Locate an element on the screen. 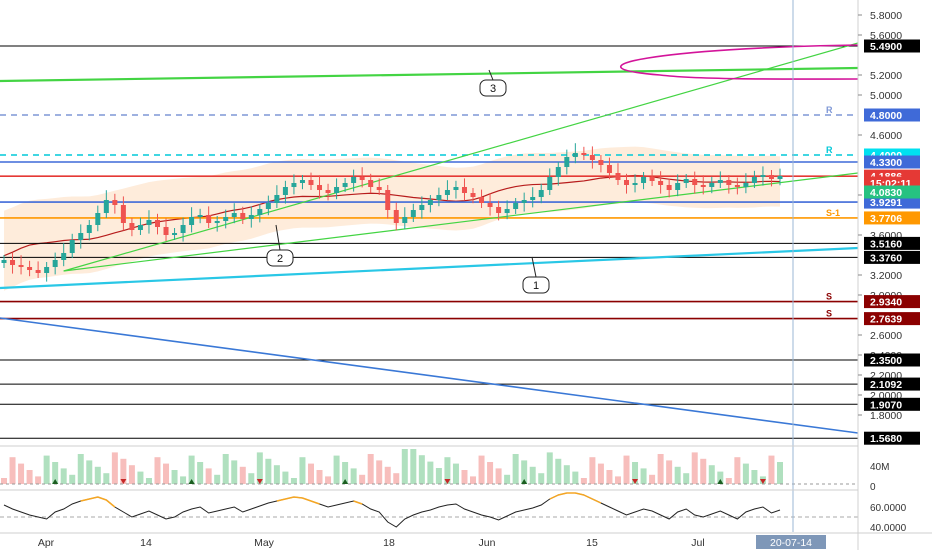  level-marker-10: S is located at coordinates (829, 314).